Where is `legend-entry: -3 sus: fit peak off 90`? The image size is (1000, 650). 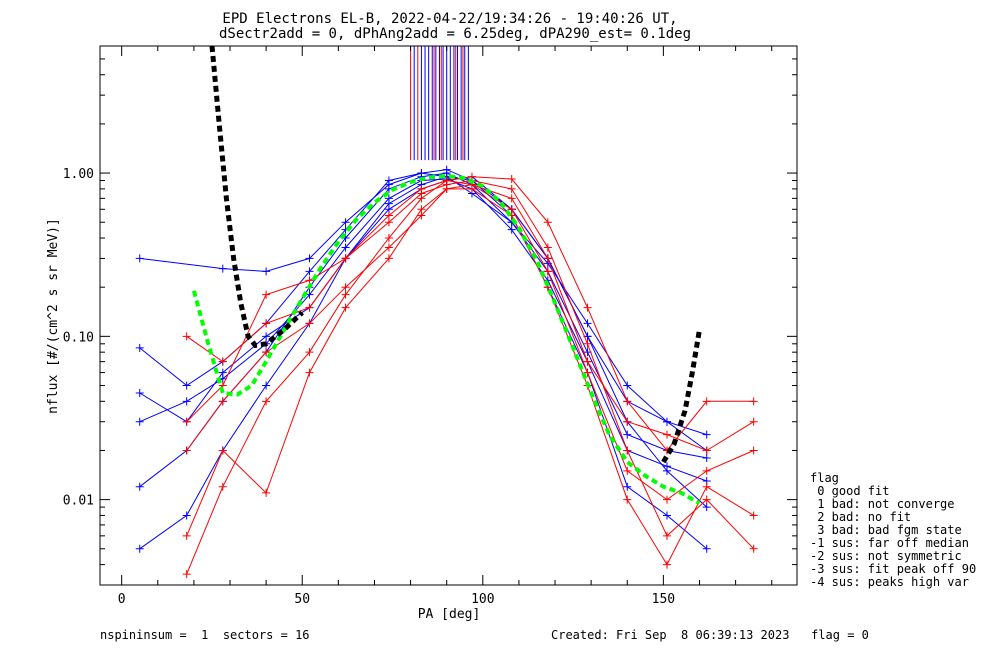 legend-entry: -3 sus: fit peak off 90 is located at coordinates (893, 569).